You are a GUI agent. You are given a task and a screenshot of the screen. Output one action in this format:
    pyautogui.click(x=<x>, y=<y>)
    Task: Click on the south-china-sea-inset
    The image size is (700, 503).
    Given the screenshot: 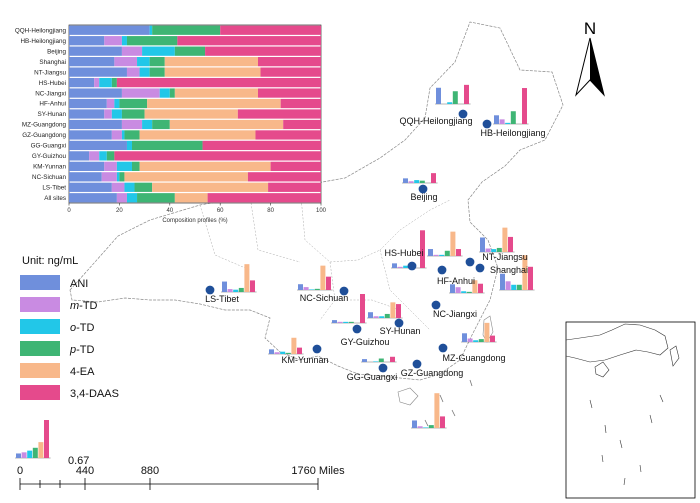 What is the action you would take?
    pyautogui.click(x=630, y=410)
    